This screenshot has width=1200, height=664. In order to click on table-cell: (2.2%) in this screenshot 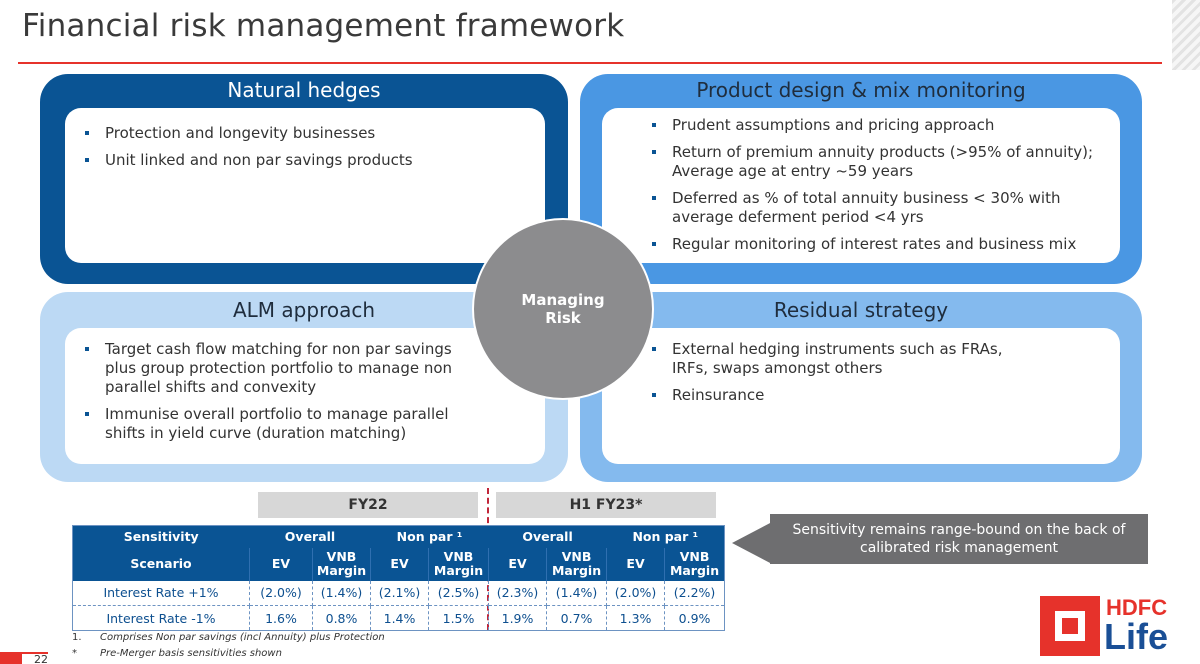, I will do `click(694, 593)`.